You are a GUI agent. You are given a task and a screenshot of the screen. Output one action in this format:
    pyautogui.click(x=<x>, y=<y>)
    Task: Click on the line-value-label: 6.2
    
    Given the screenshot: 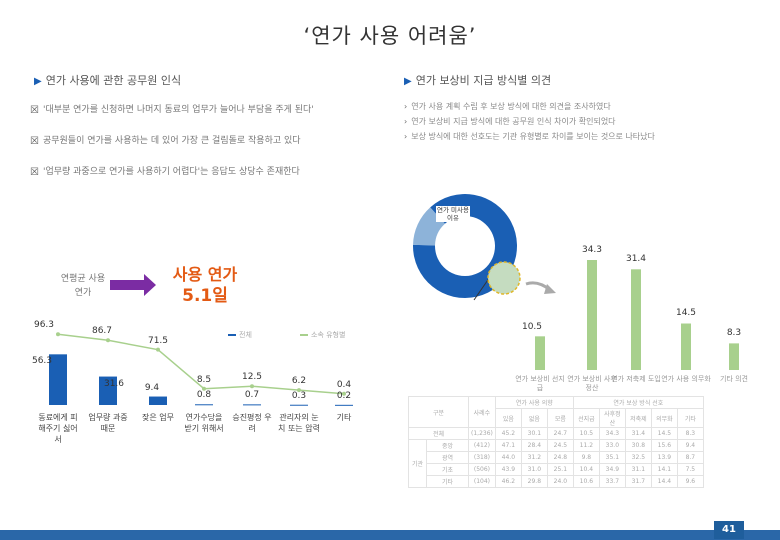 What is the action you would take?
    pyautogui.click(x=299, y=381)
    